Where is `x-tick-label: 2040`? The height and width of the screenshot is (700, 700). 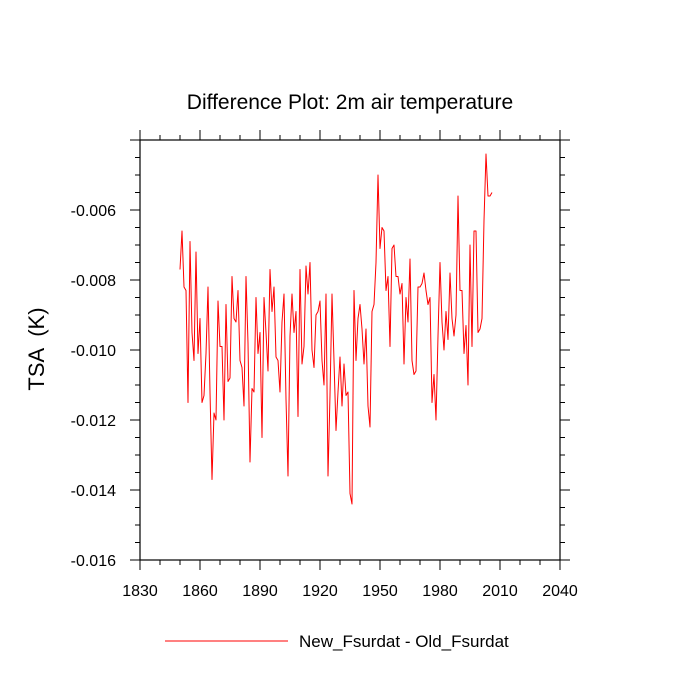 x-tick-label: 2040 is located at coordinates (560, 591).